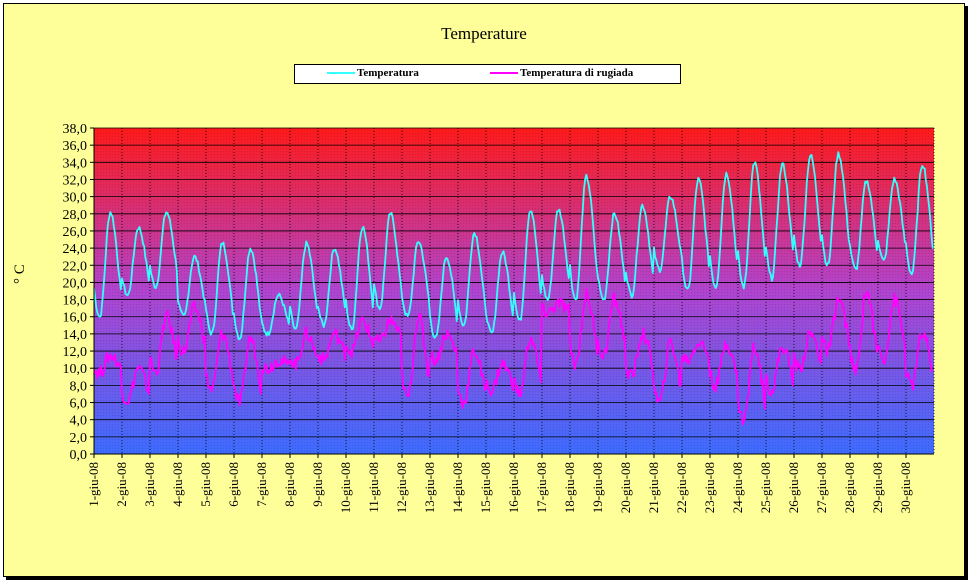  Describe the element at coordinates (75, 129) in the screenshot. I see `y-tick-label: 38,0` at that location.